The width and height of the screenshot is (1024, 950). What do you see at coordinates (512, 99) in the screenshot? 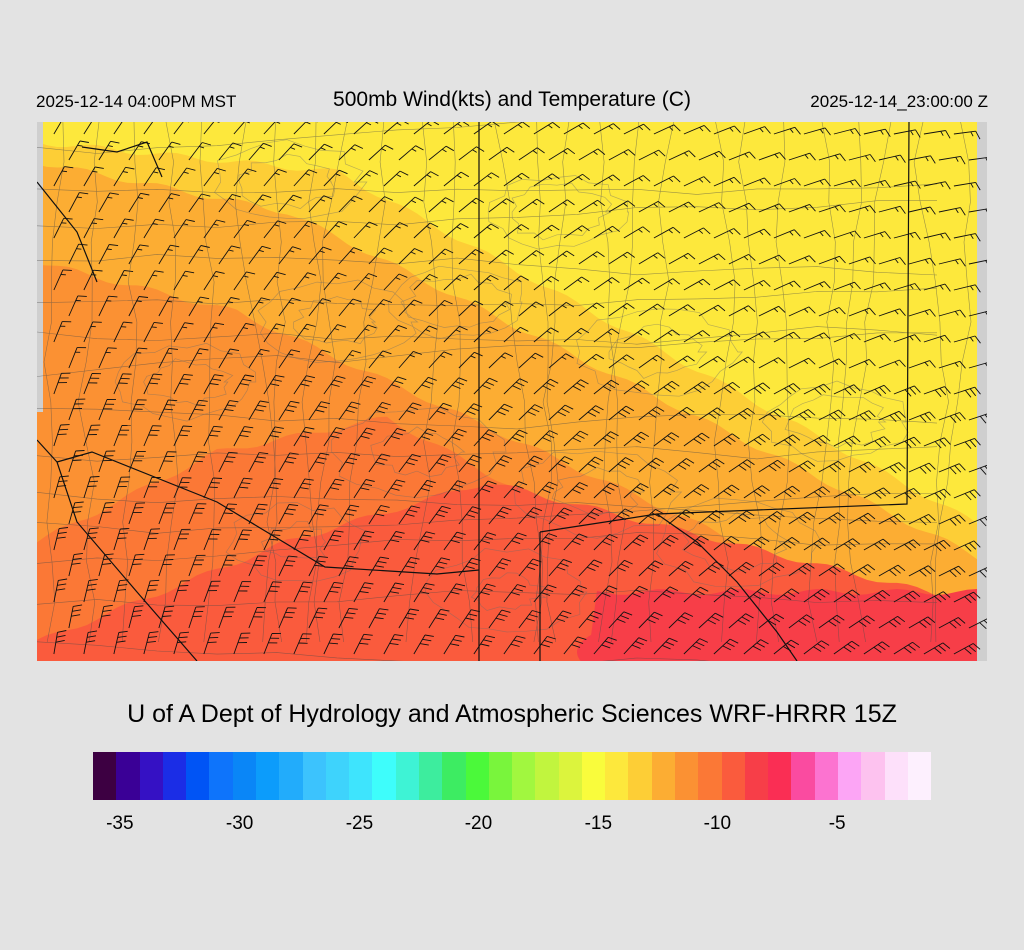
I see `chart-title: 500mb Wind(kts) and Temperature (C)` at bounding box center [512, 99].